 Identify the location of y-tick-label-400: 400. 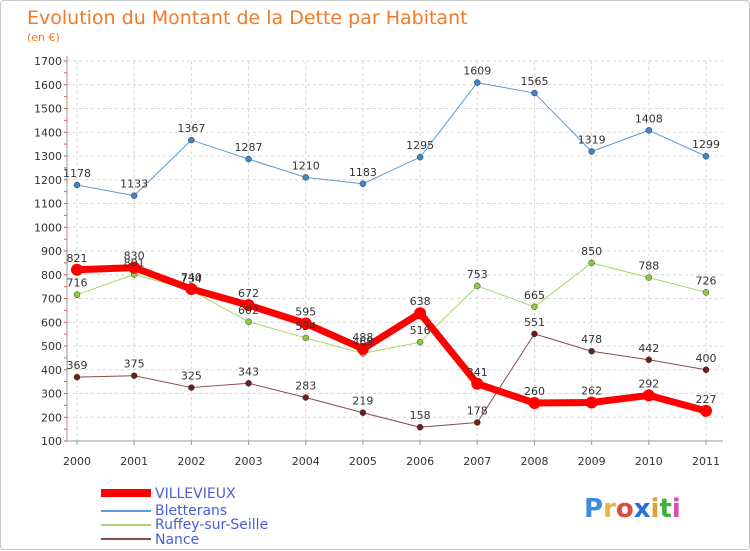
(51, 370).